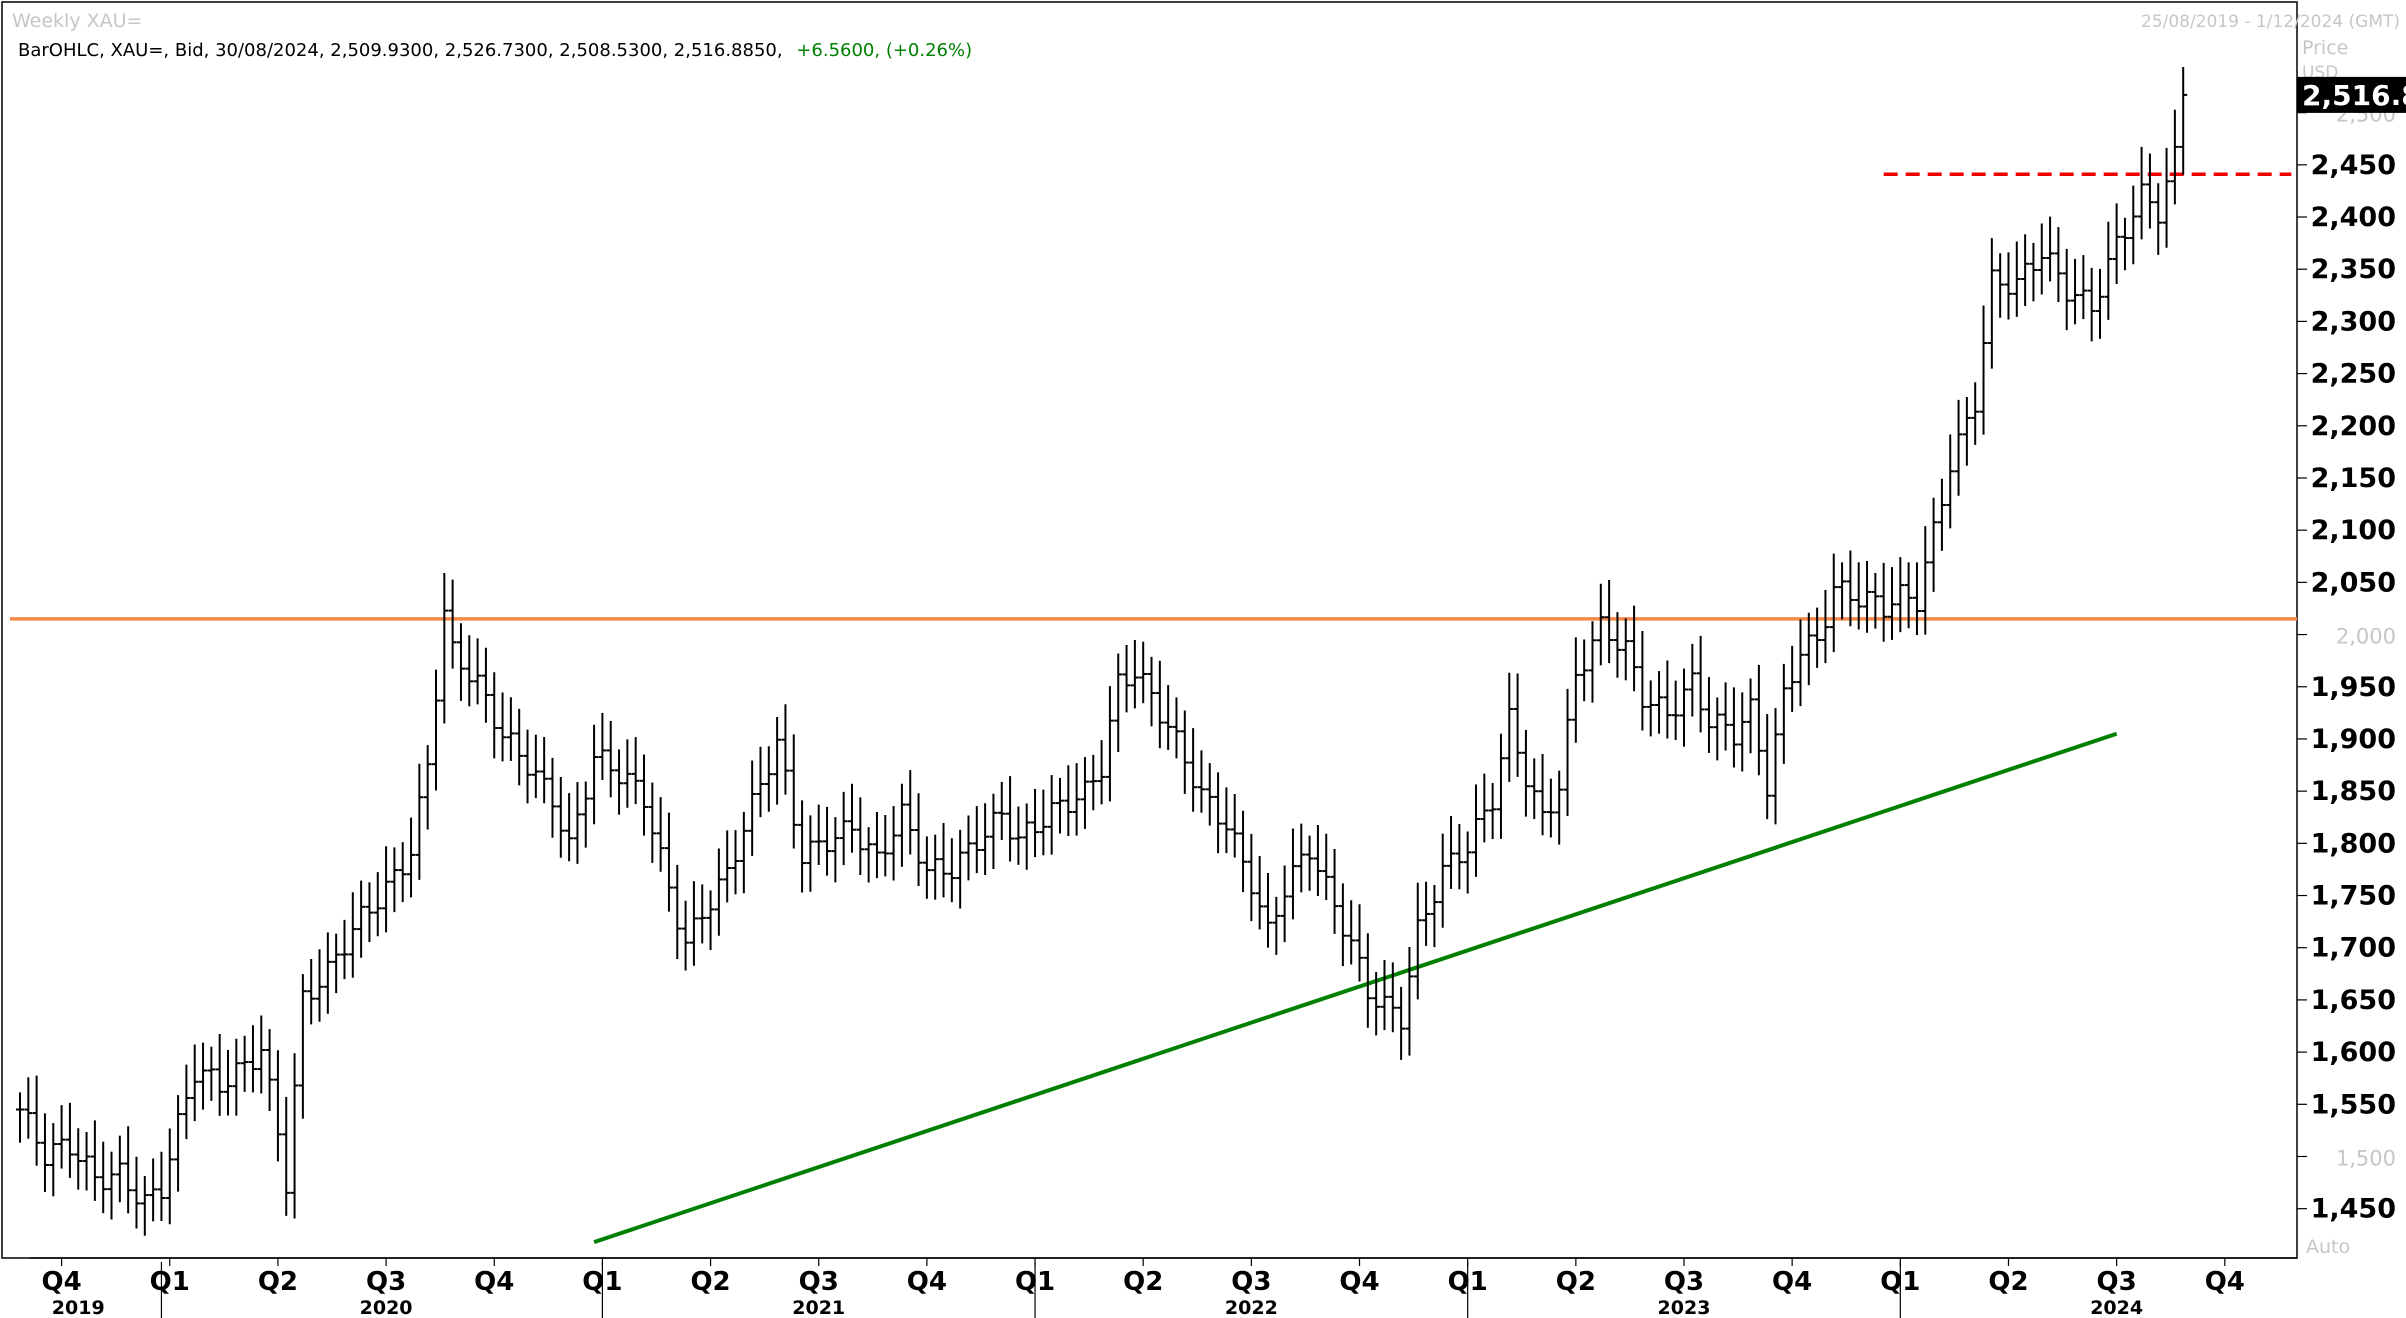  Describe the element at coordinates (2116, 1307) in the screenshot. I see `year-label: 2024` at that location.